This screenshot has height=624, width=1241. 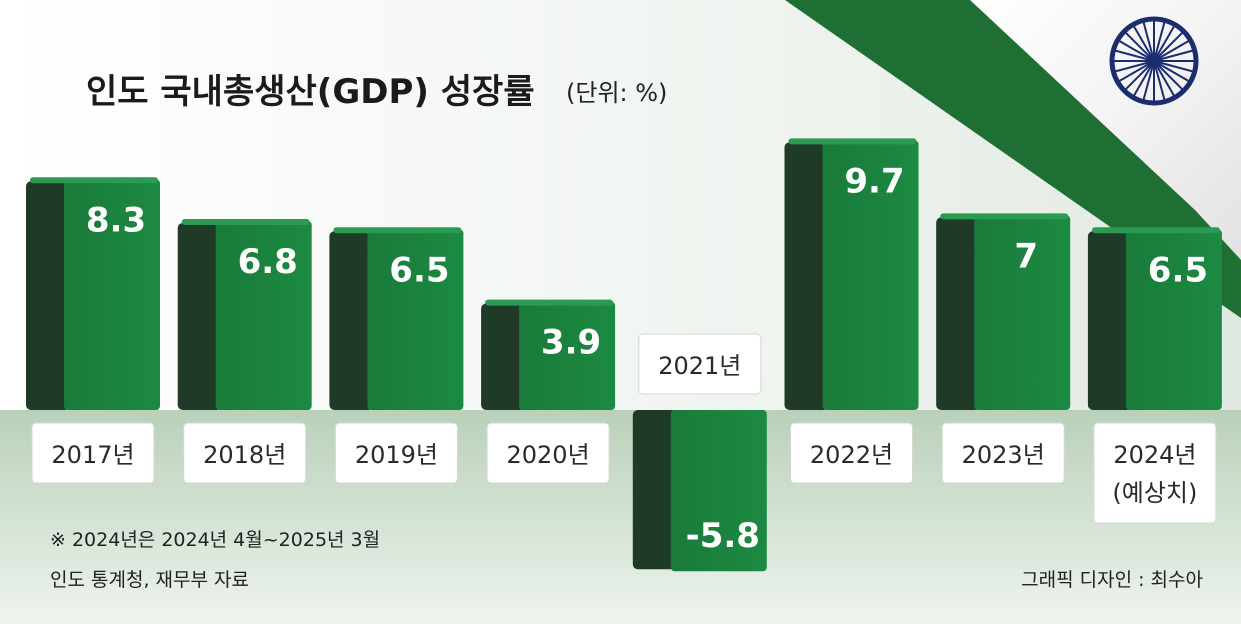 I want to click on bar-2023: 7, so click(x=1003, y=311).